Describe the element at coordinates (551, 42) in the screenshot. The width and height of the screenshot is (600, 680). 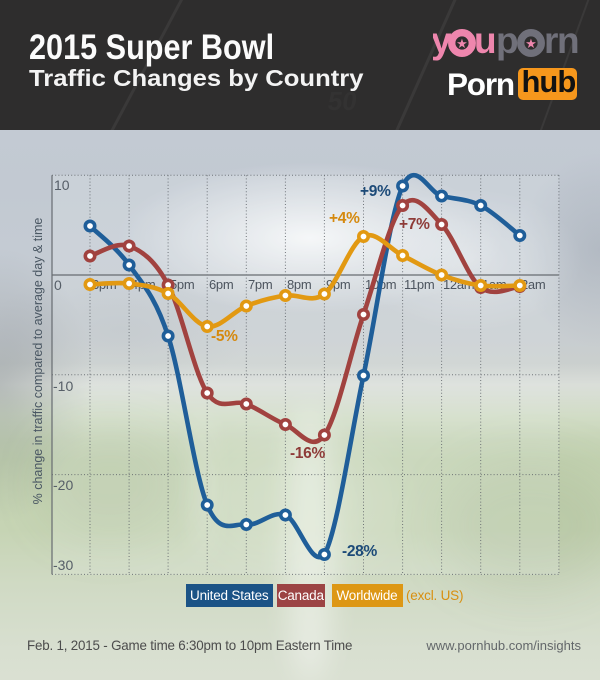
I see `svg-text: r` at that location.